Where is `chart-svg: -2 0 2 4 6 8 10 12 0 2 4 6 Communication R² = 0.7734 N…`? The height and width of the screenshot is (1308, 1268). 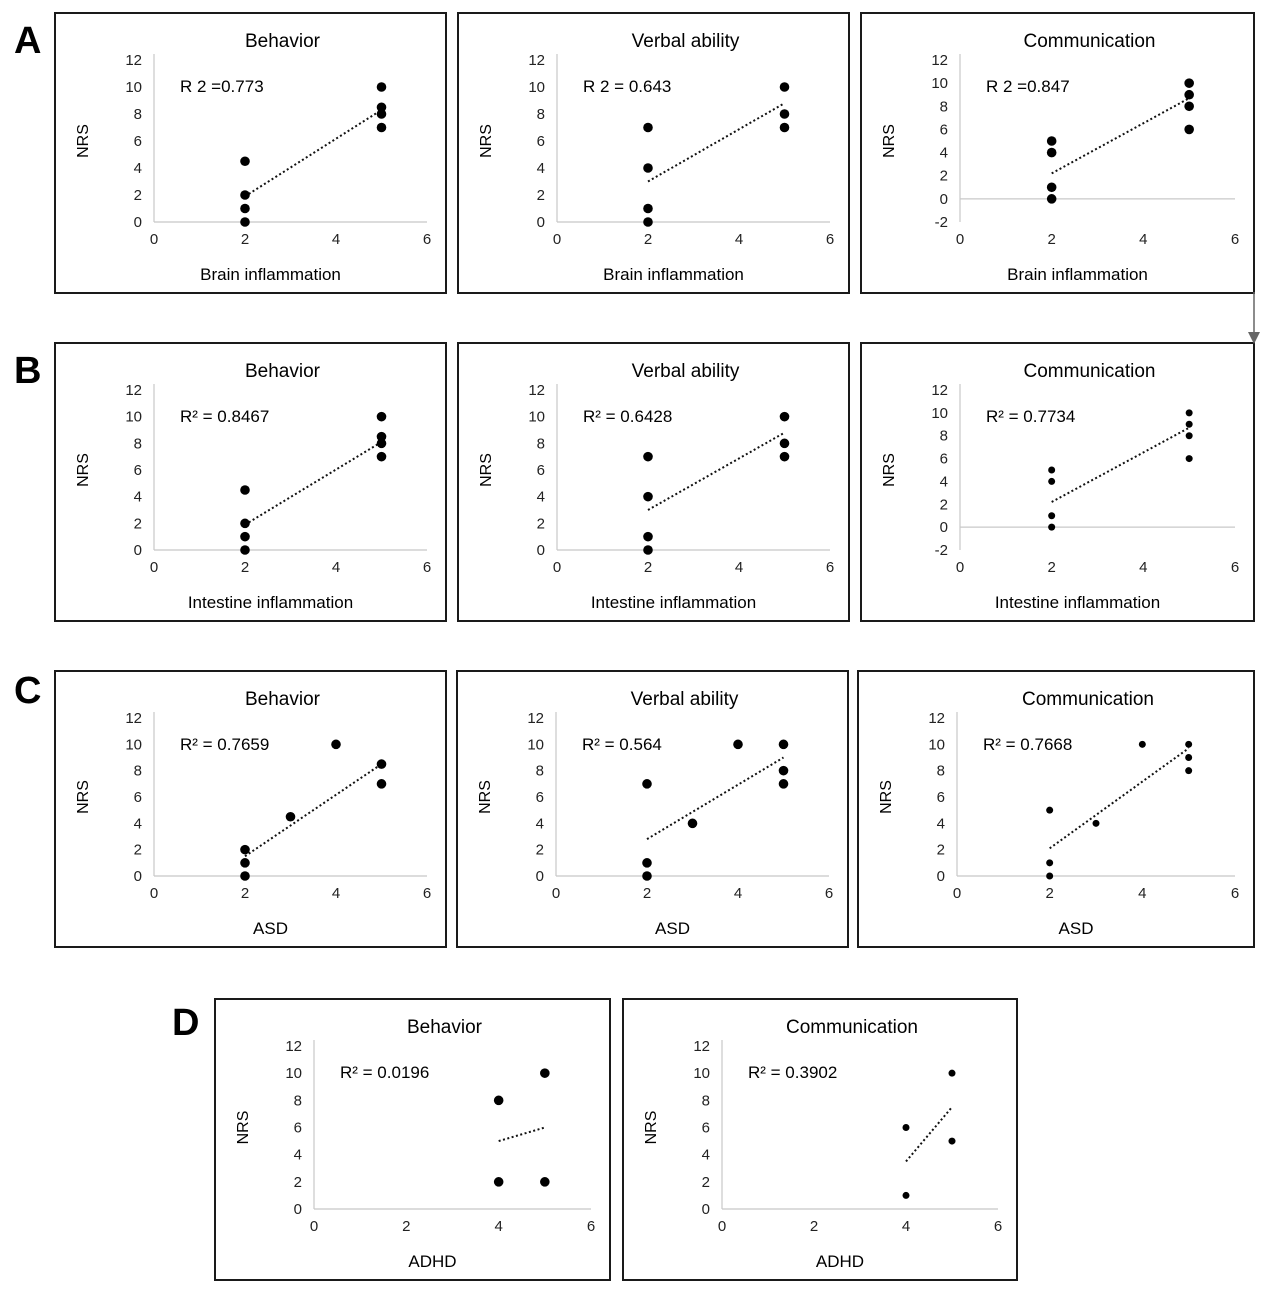
chart-svg: -2 0 2 4 6 8 10 12 0 2 4 6 Communication R² = 0.7734 N… is located at coordinates (1060, 486).